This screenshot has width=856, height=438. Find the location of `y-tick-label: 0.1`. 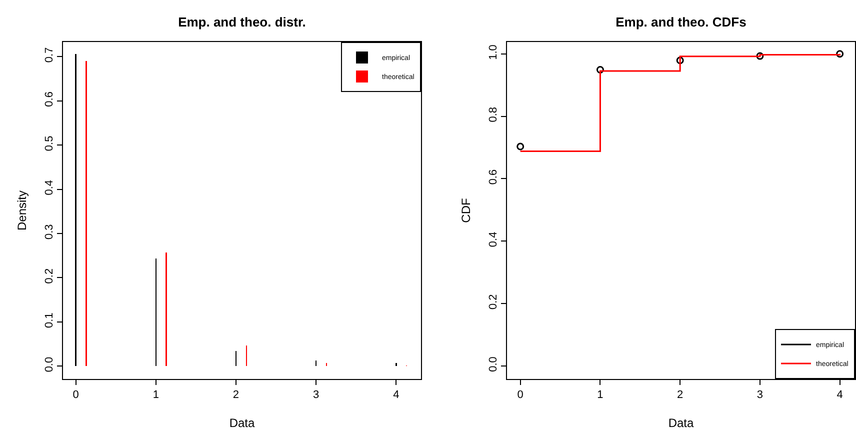

y-tick-label: 0.1 is located at coordinates (50, 320).